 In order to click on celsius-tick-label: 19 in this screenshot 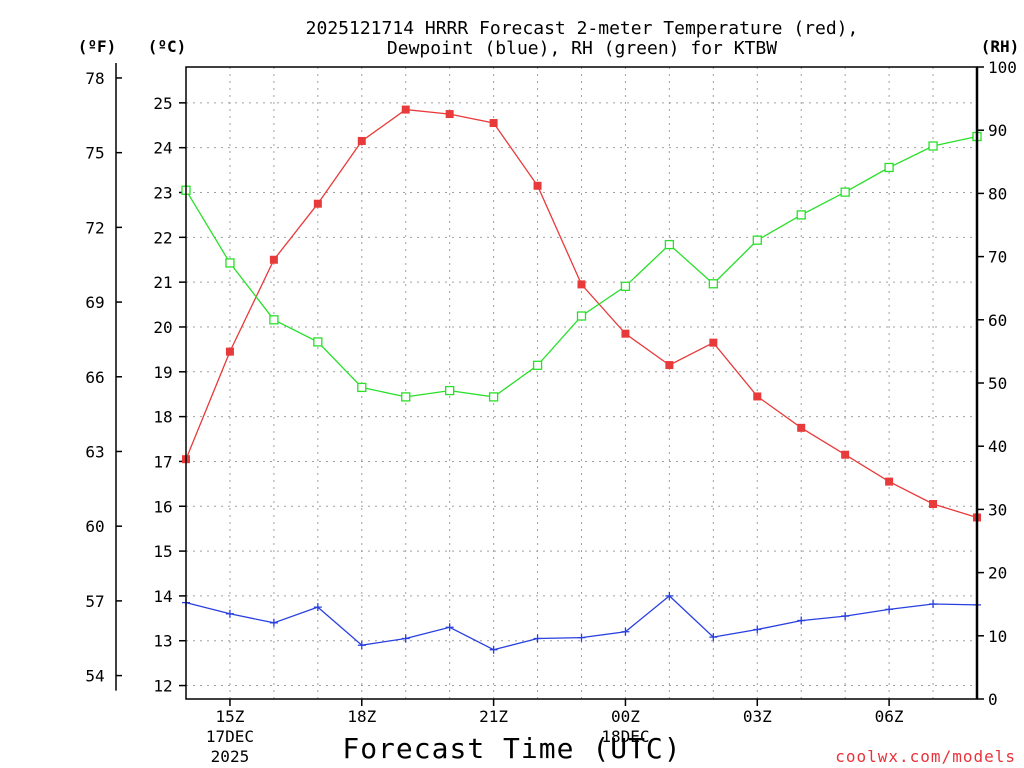, I will do `click(162, 372)`.